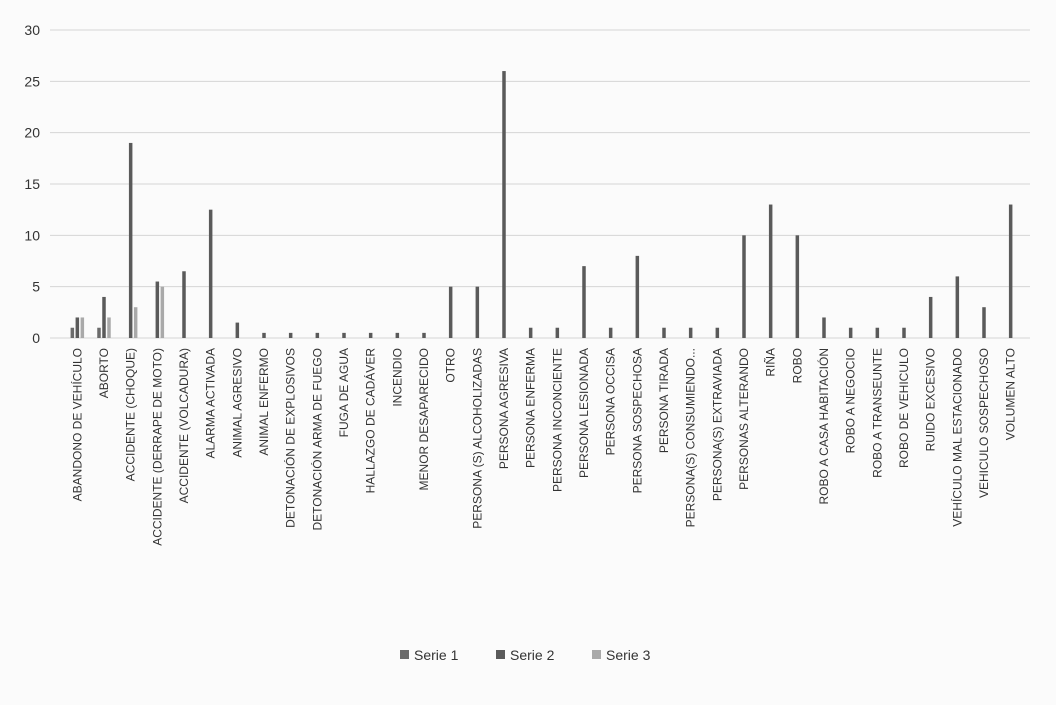  Describe the element at coordinates (344, 392) in the screenshot. I see `x-tick-label: FUGA DE AGUA` at that location.